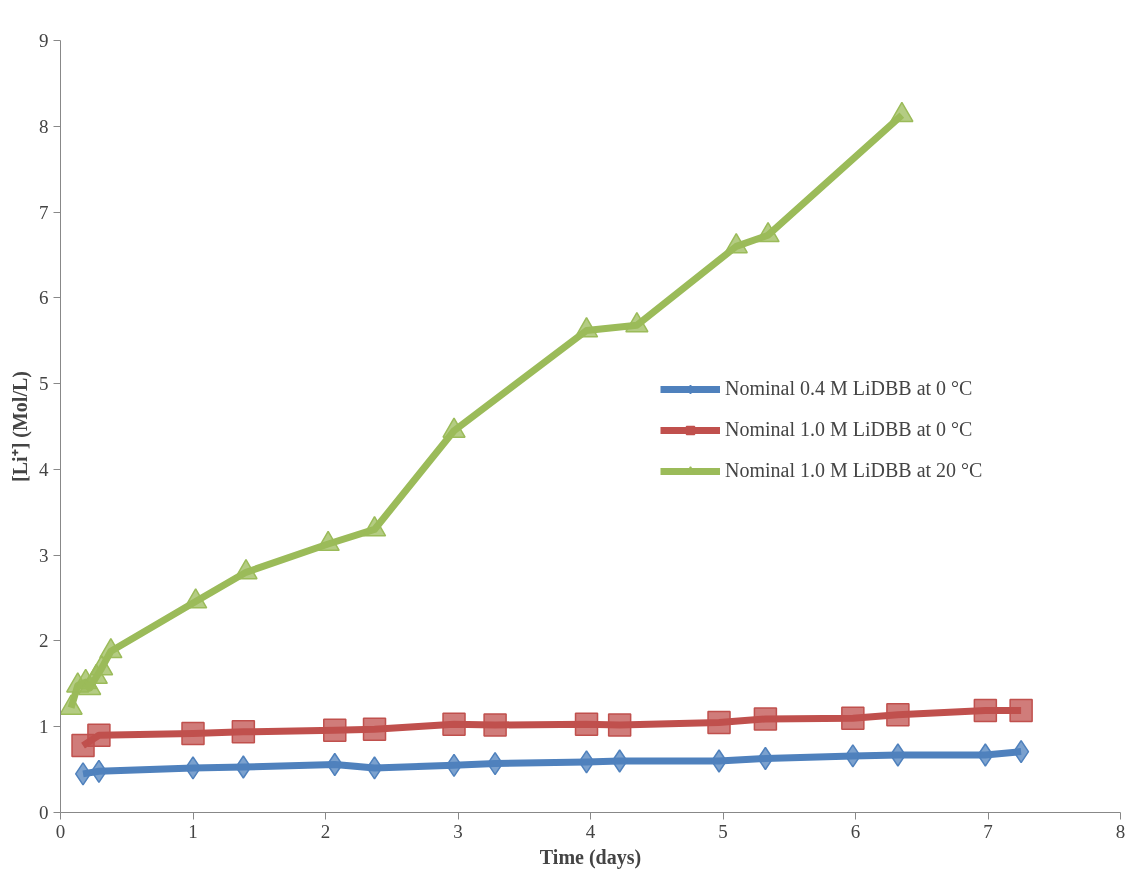  I want to click on x-tick-label: 4, so click(590, 831).